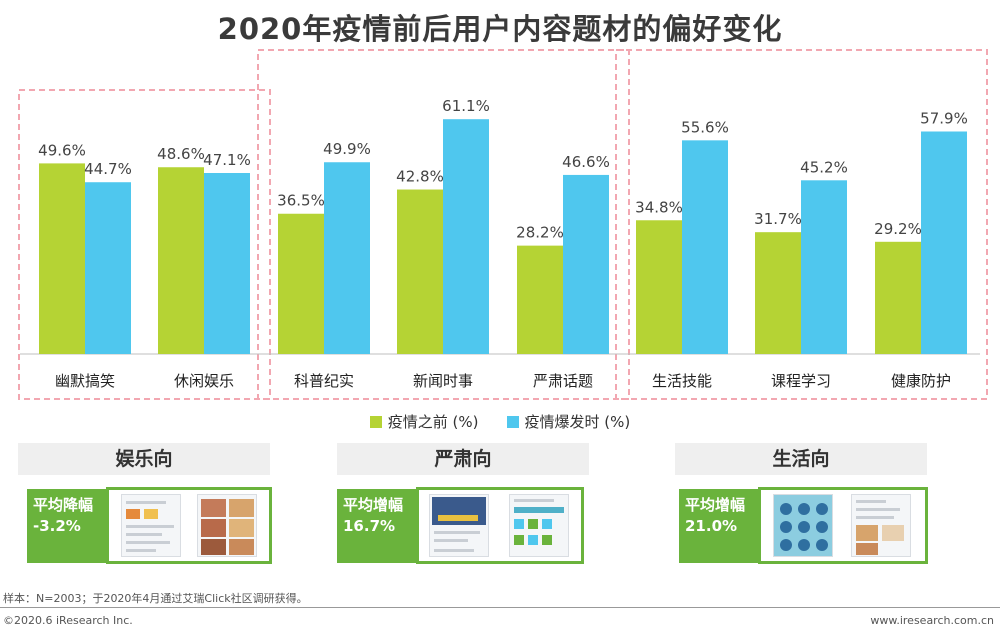  Describe the element at coordinates (463, 459) in the screenshot. I see `panel-title-serious: 严肃向` at that location.